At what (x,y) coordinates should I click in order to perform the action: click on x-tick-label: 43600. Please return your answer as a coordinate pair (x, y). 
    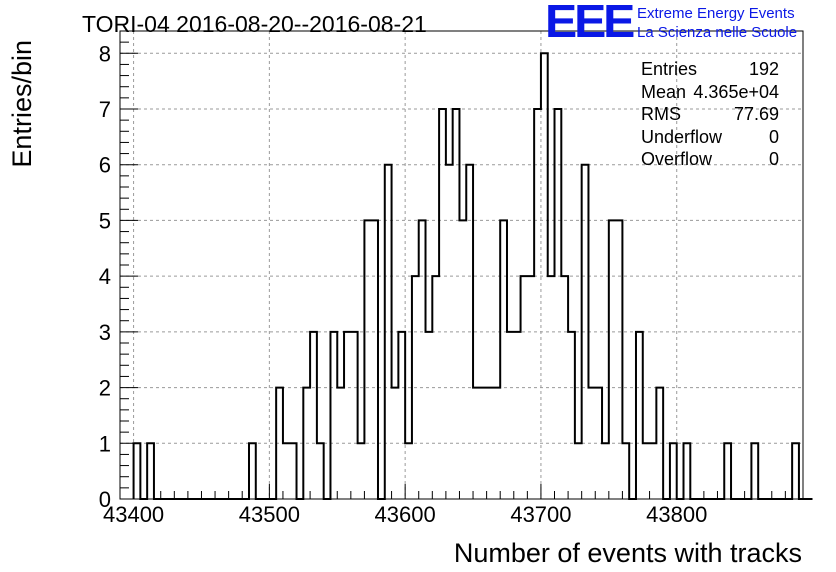
    Looking at the image, I should click on (405, 514).